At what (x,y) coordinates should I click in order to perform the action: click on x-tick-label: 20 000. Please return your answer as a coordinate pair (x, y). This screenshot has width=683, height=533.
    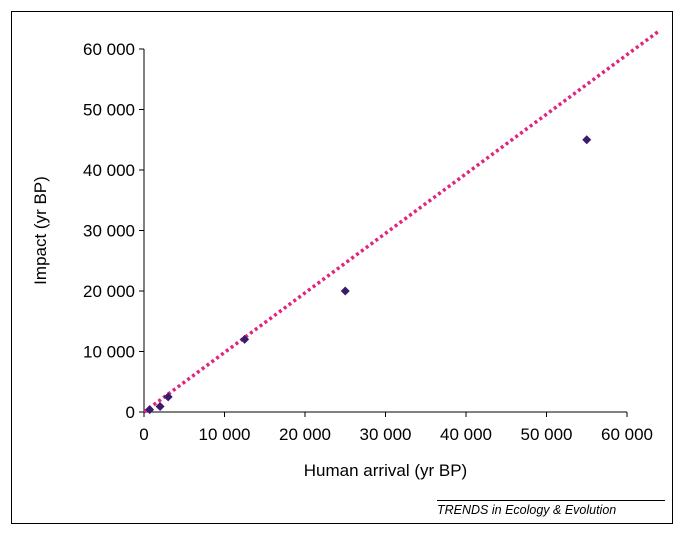
    Looking at the image, I should click on (305, 434).